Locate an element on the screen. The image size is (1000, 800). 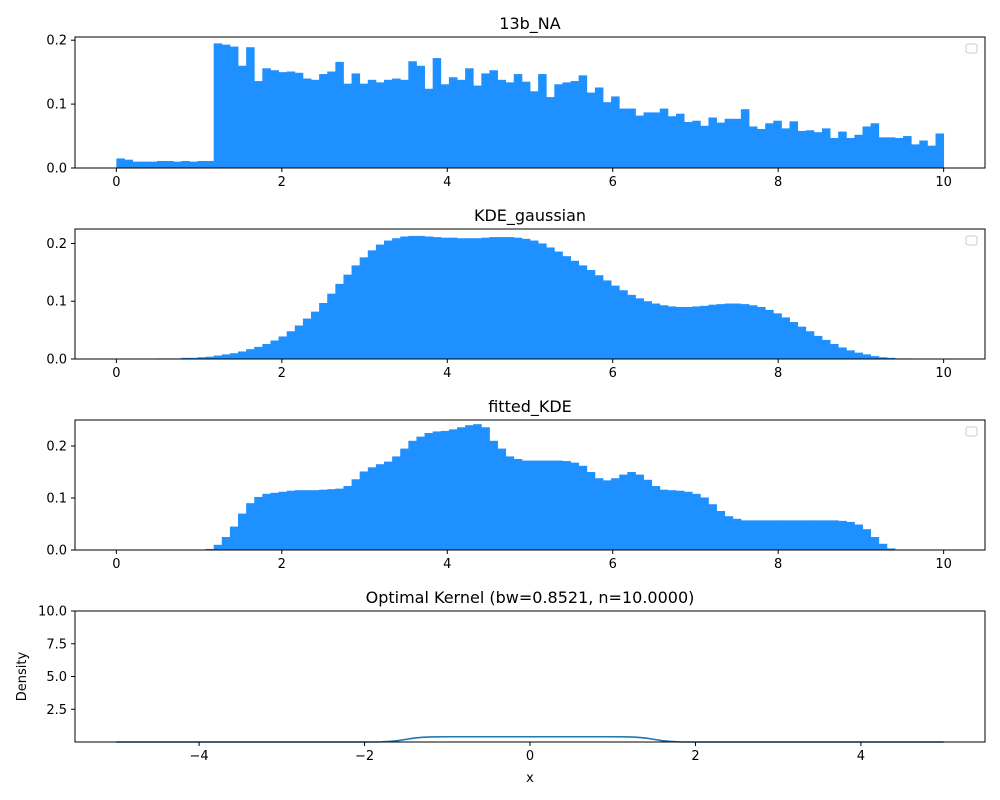
y-tick-label: 0.1 is located at coordinates (56, 302).